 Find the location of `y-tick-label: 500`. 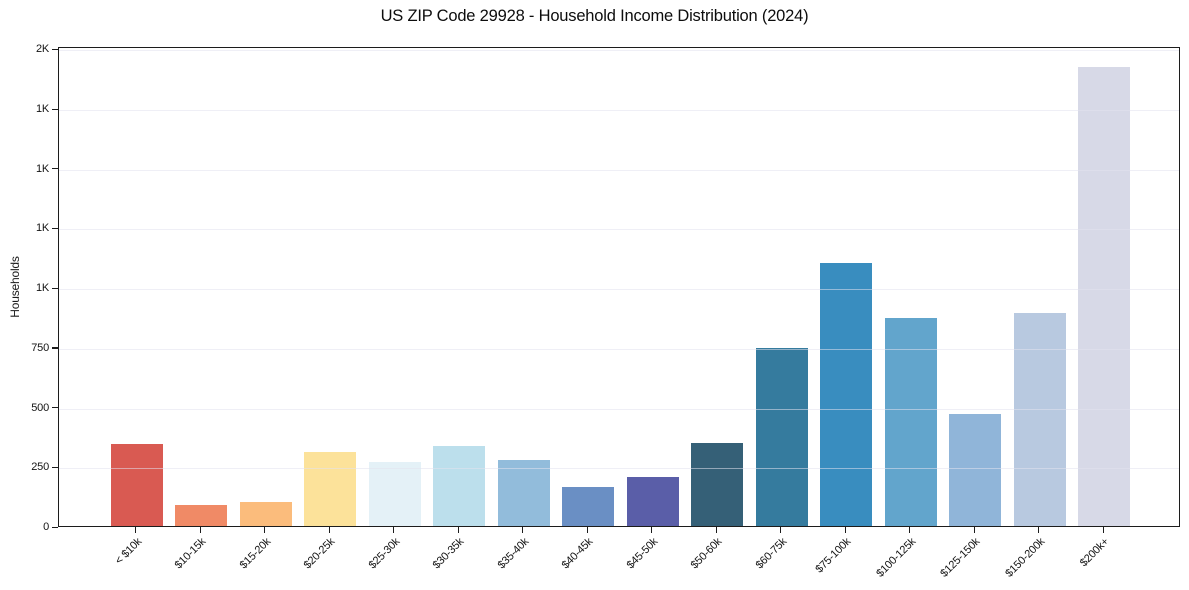

y-tick-label: 500 is located at coordinates (40, 407).